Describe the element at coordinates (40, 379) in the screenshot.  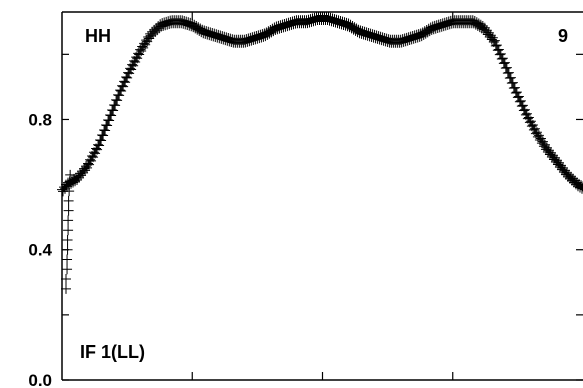
I see `y-tick-label: 0.0` at that location.